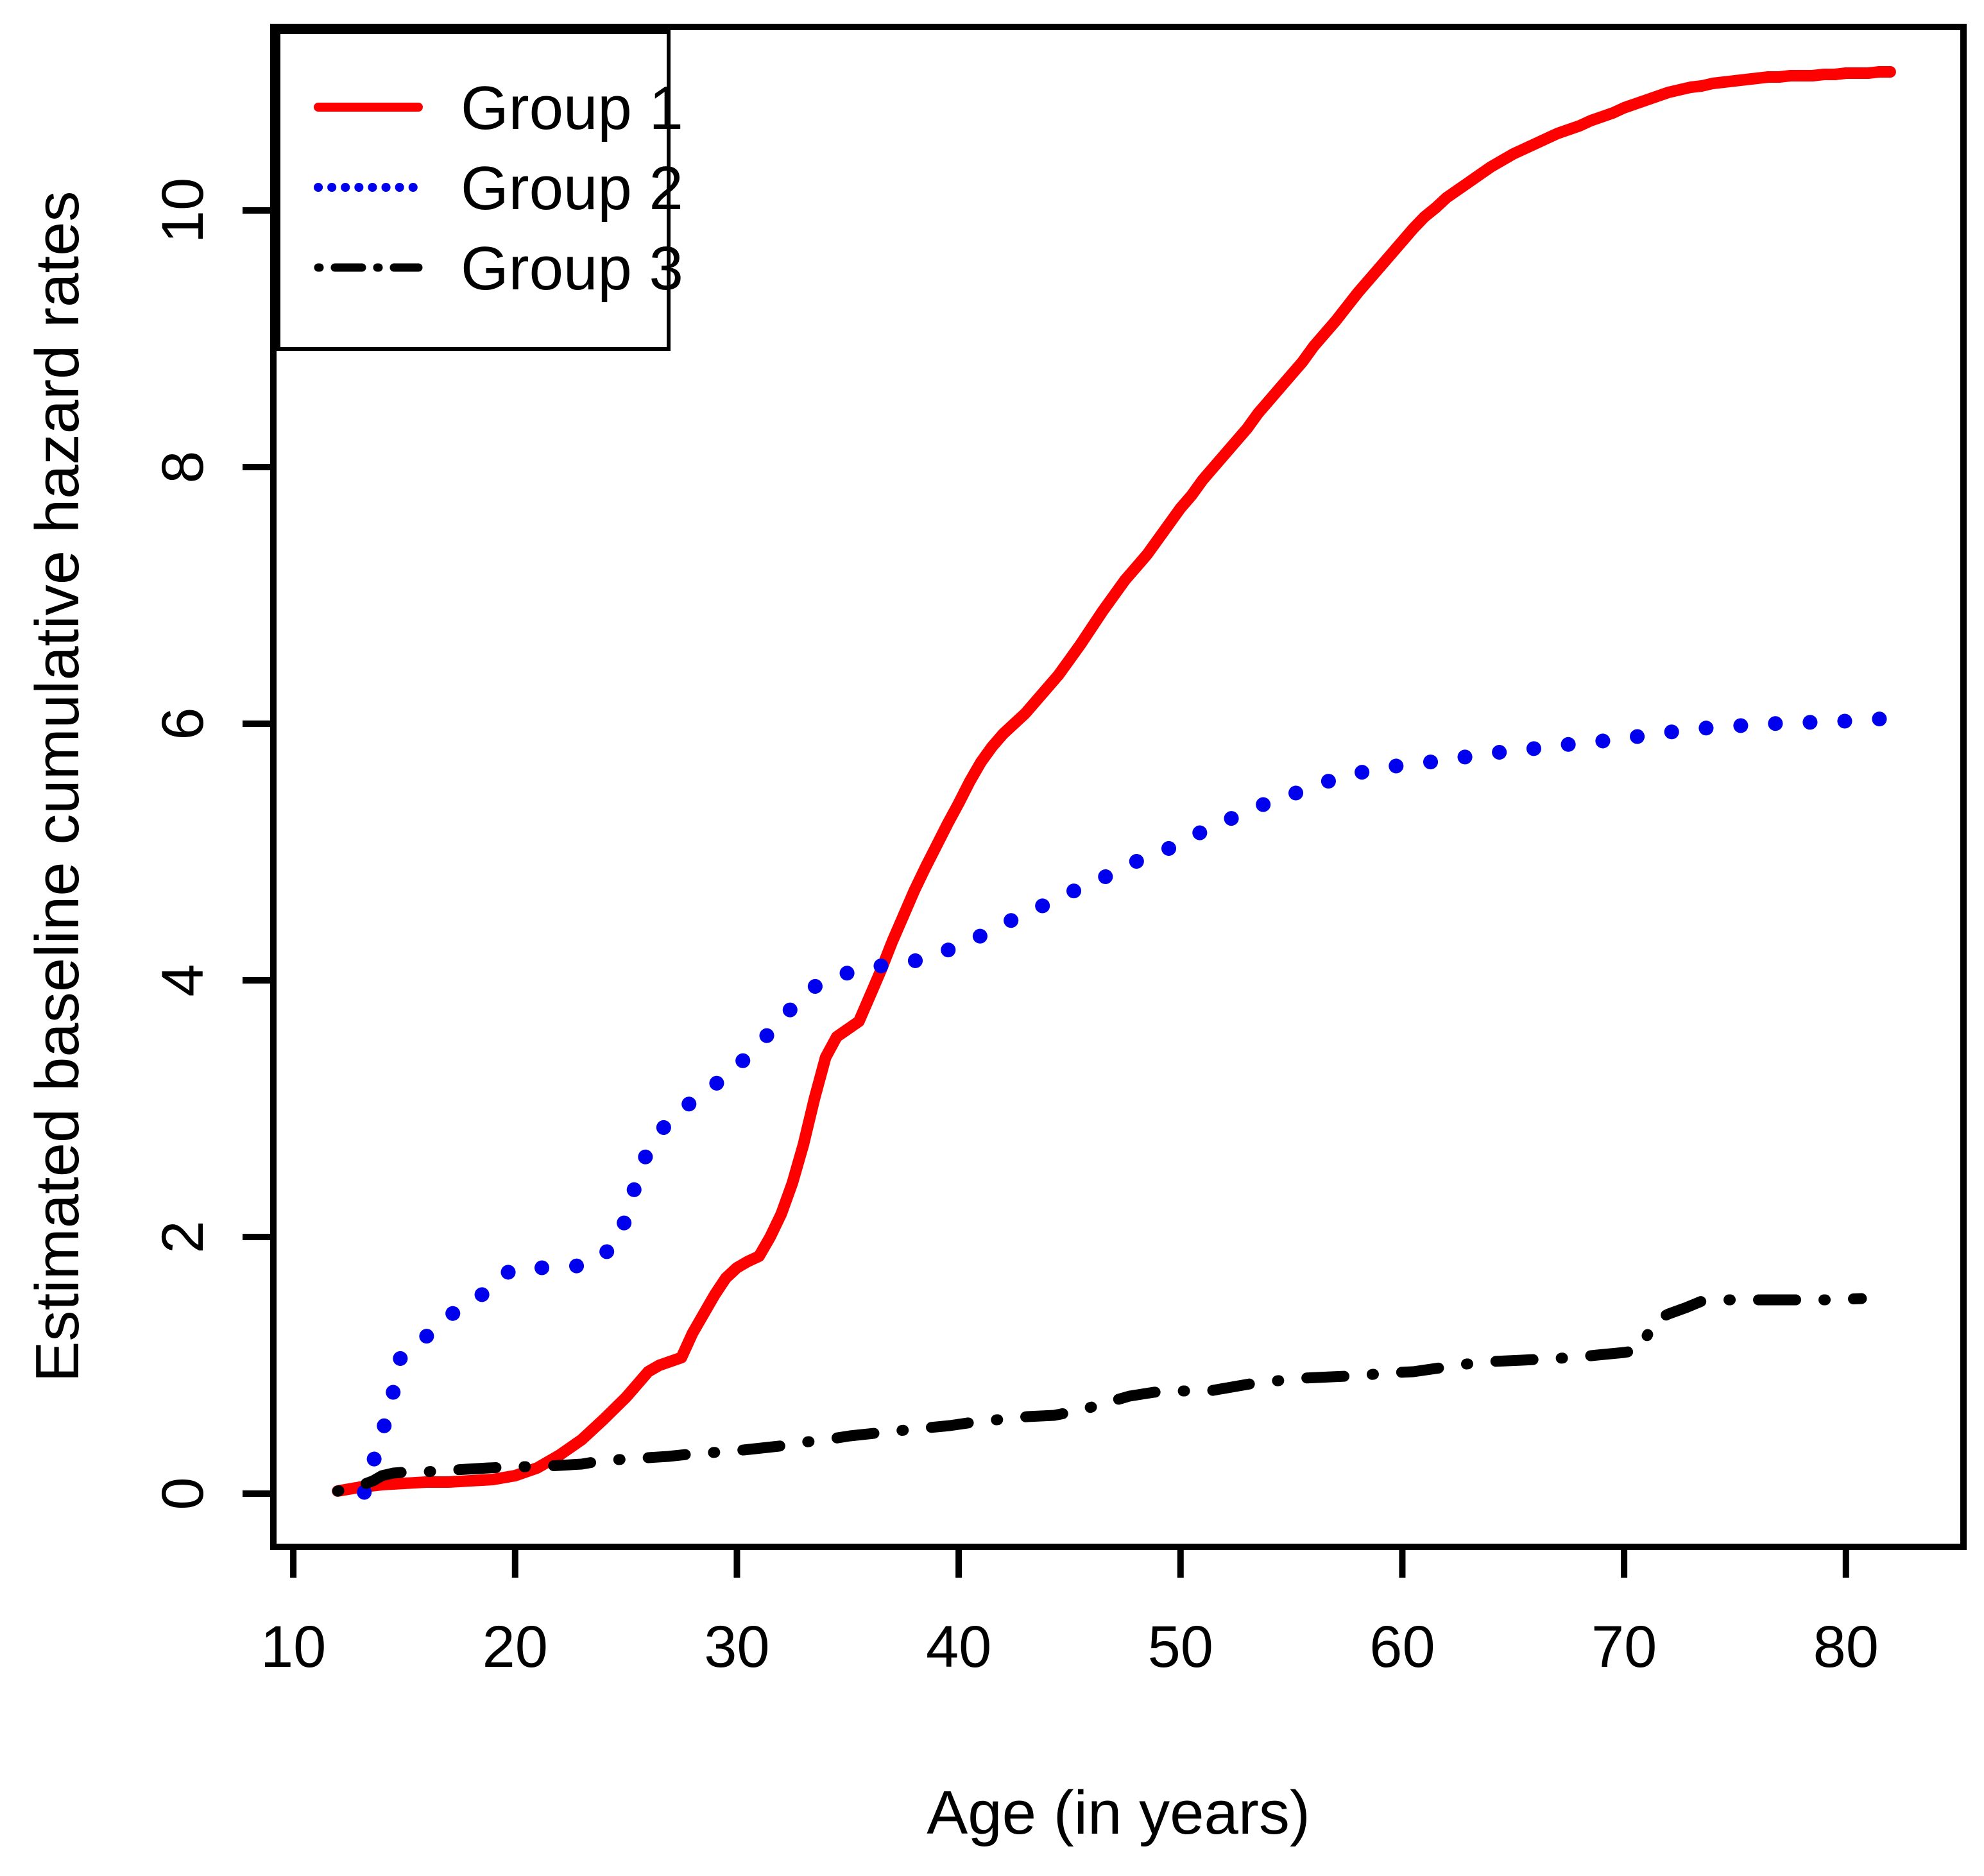 This screenshot has width=1984, height=1876. Describe the element at coordinates (1070, 1614) in the screenshot. I see `x-axis: 10 20 30 40 50 60 70 80` at that location.